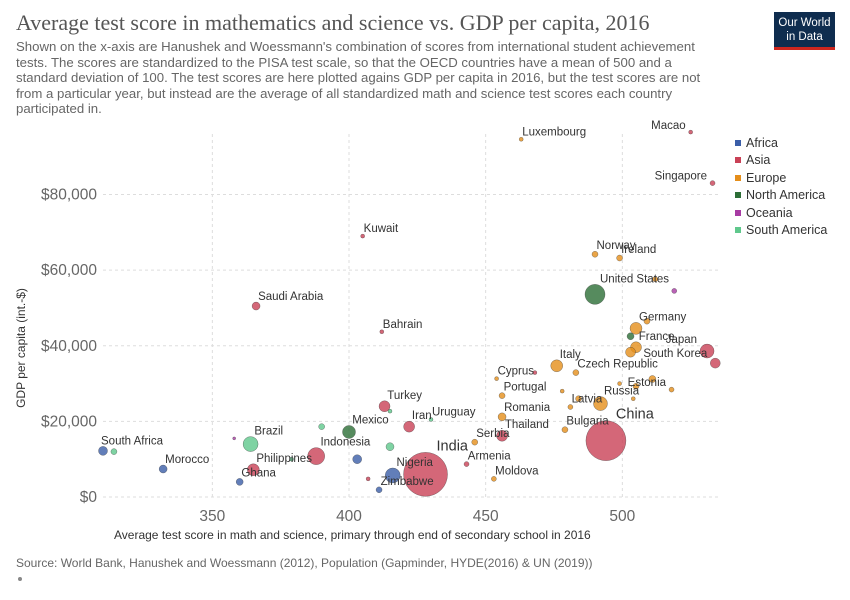 Image resolution: width=850 pixels, height=600 pixels. What do you see at coordinates (762, 143) in the screenshot?
I see `legend-label: Africa` at bounding box center [762, 143].